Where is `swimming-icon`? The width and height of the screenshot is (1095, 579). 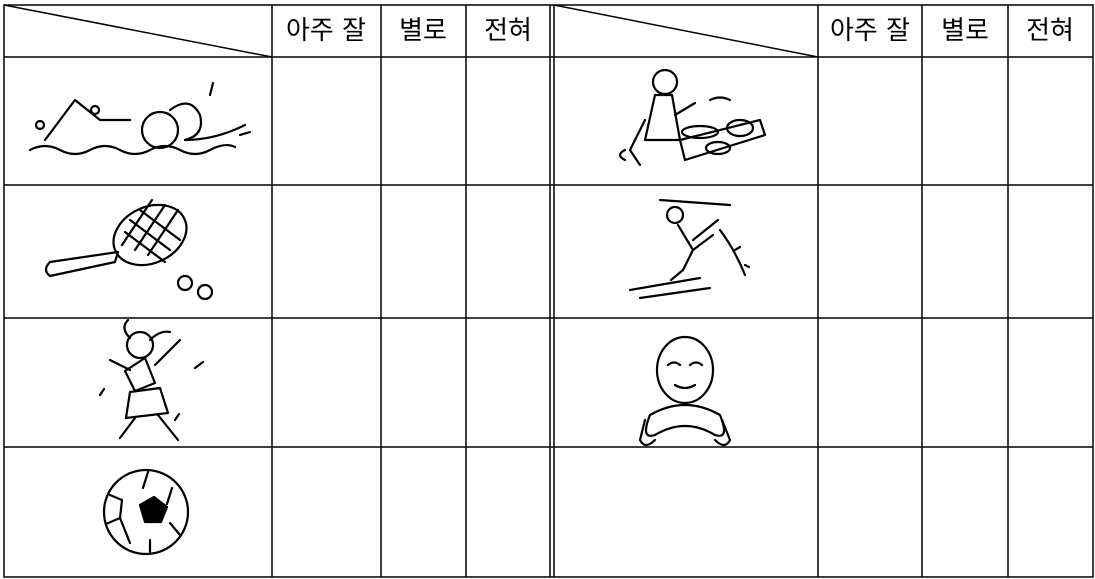 swimming-icon is located at coordinates (140, 118).